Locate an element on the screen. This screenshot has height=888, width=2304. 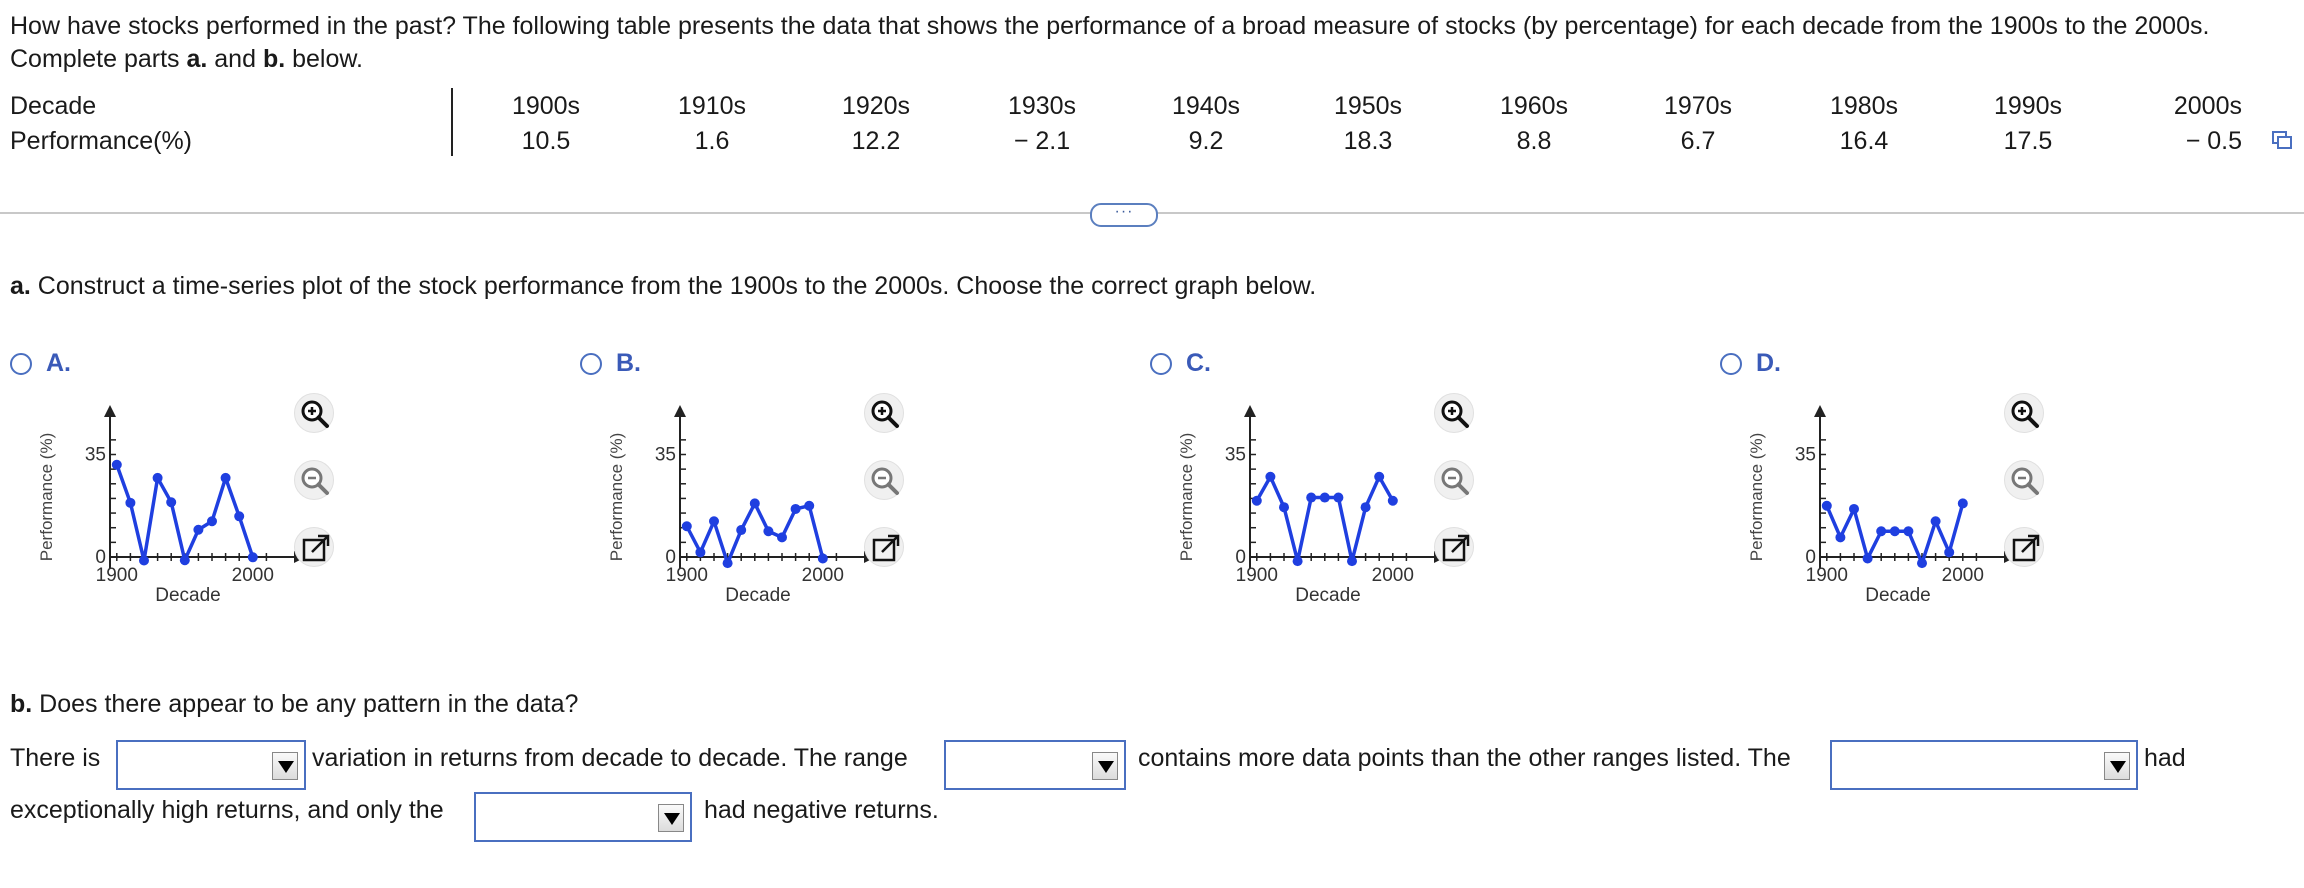
option-a: A. 35 0 1900 2000 Decade Performance (%) is located at coordinates (290, 495).